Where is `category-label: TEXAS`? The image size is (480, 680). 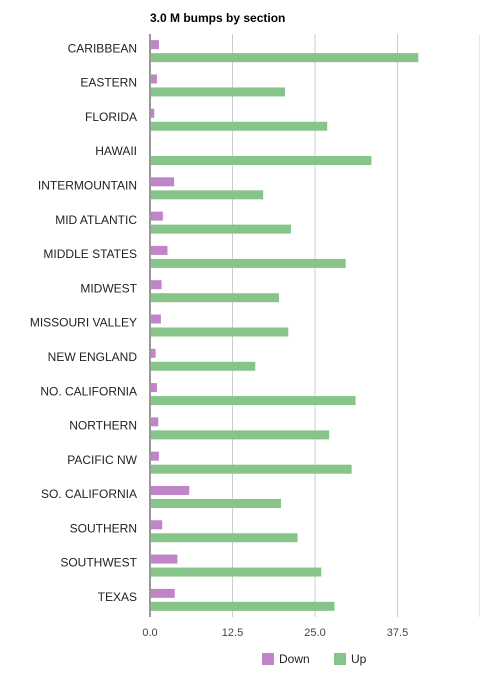 category-label: TEXAS is located at coordinates (117, 597).